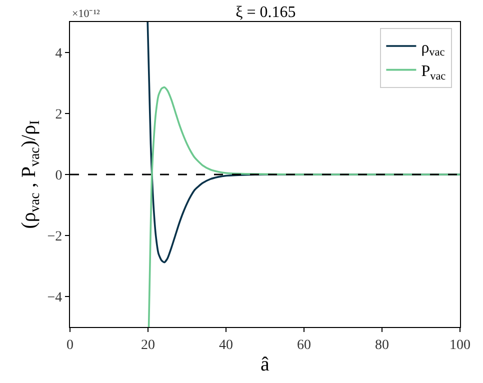  What do you see at coordinates (58, 54) in the screenshot?
I see `y-tick-label: 4` at bounding box center [58, 54].